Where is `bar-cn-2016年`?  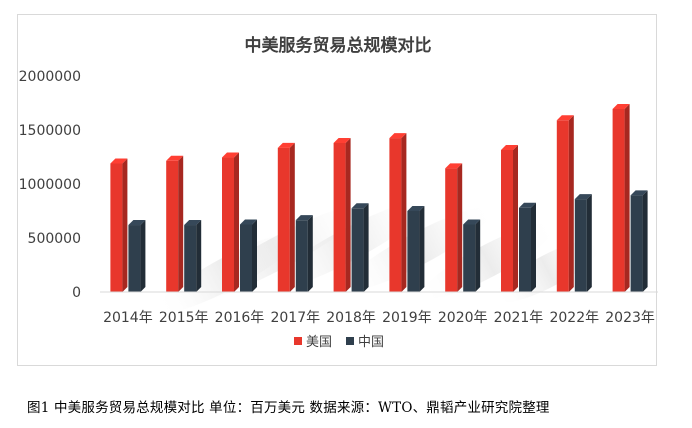 bar-cn-2016年 is located at coordinates (248, 255).